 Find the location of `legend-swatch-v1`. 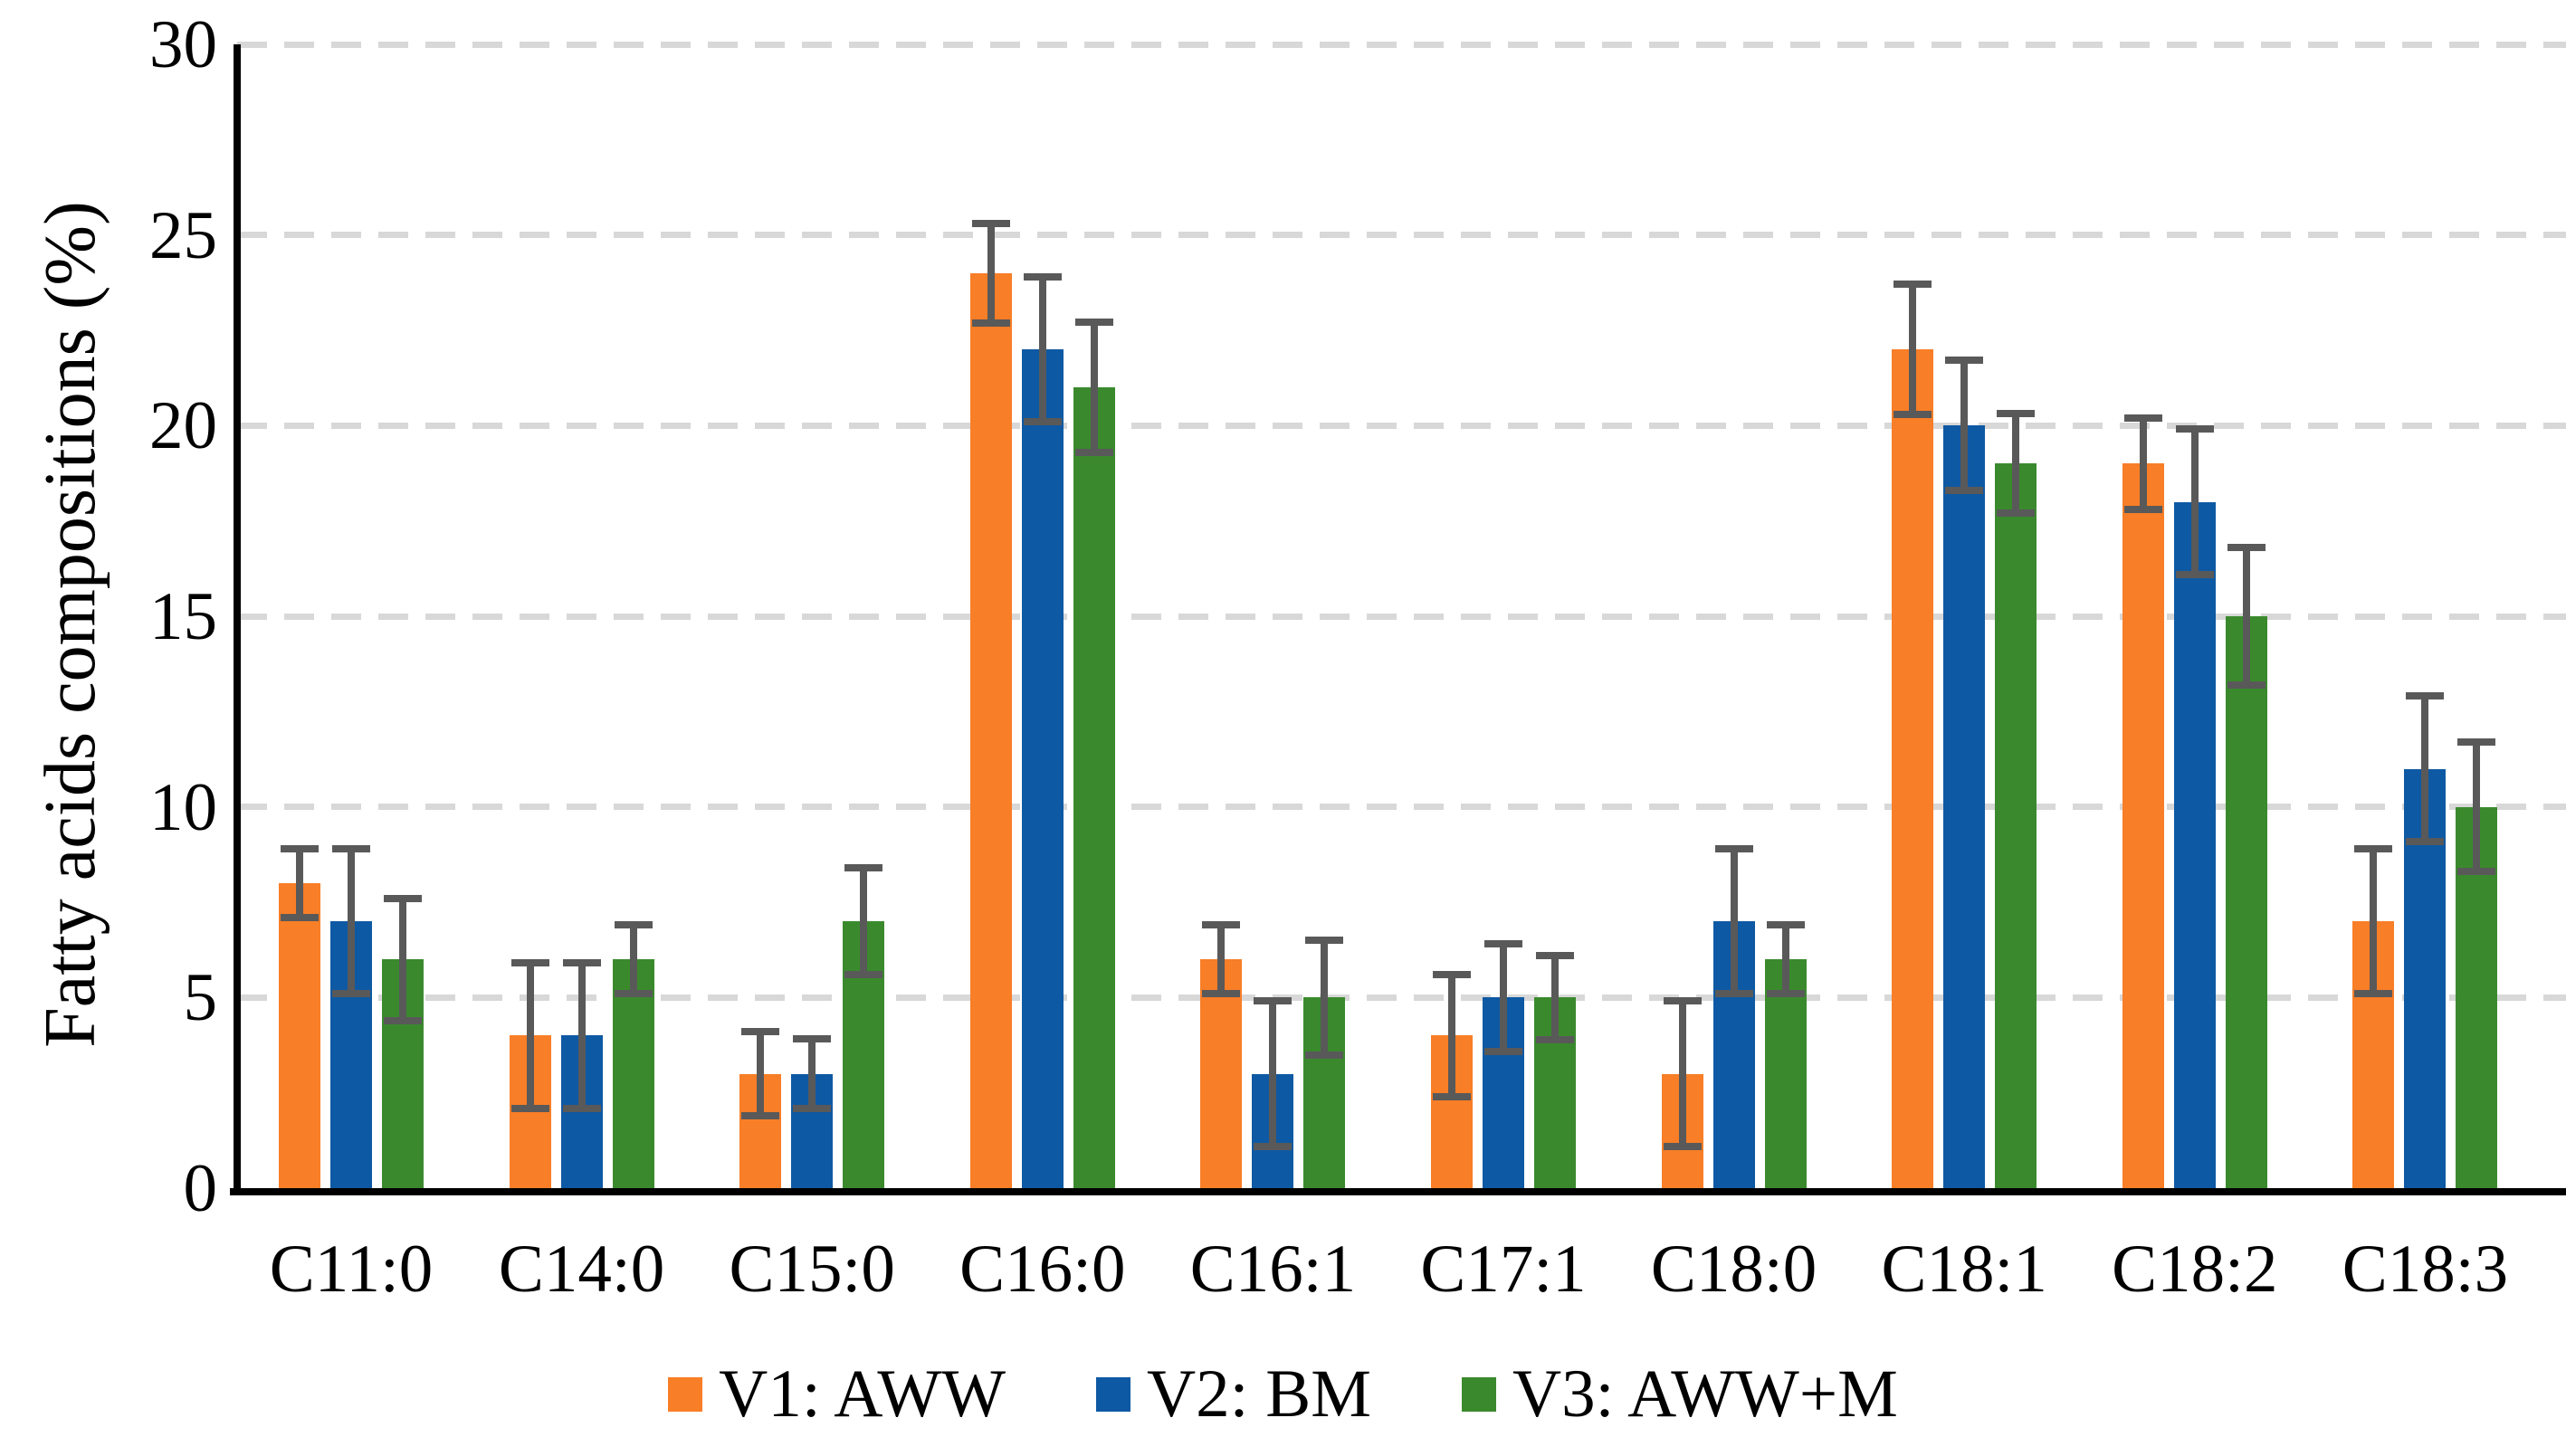

legend-swatch-v1 is located at coordinates (686, 1395).